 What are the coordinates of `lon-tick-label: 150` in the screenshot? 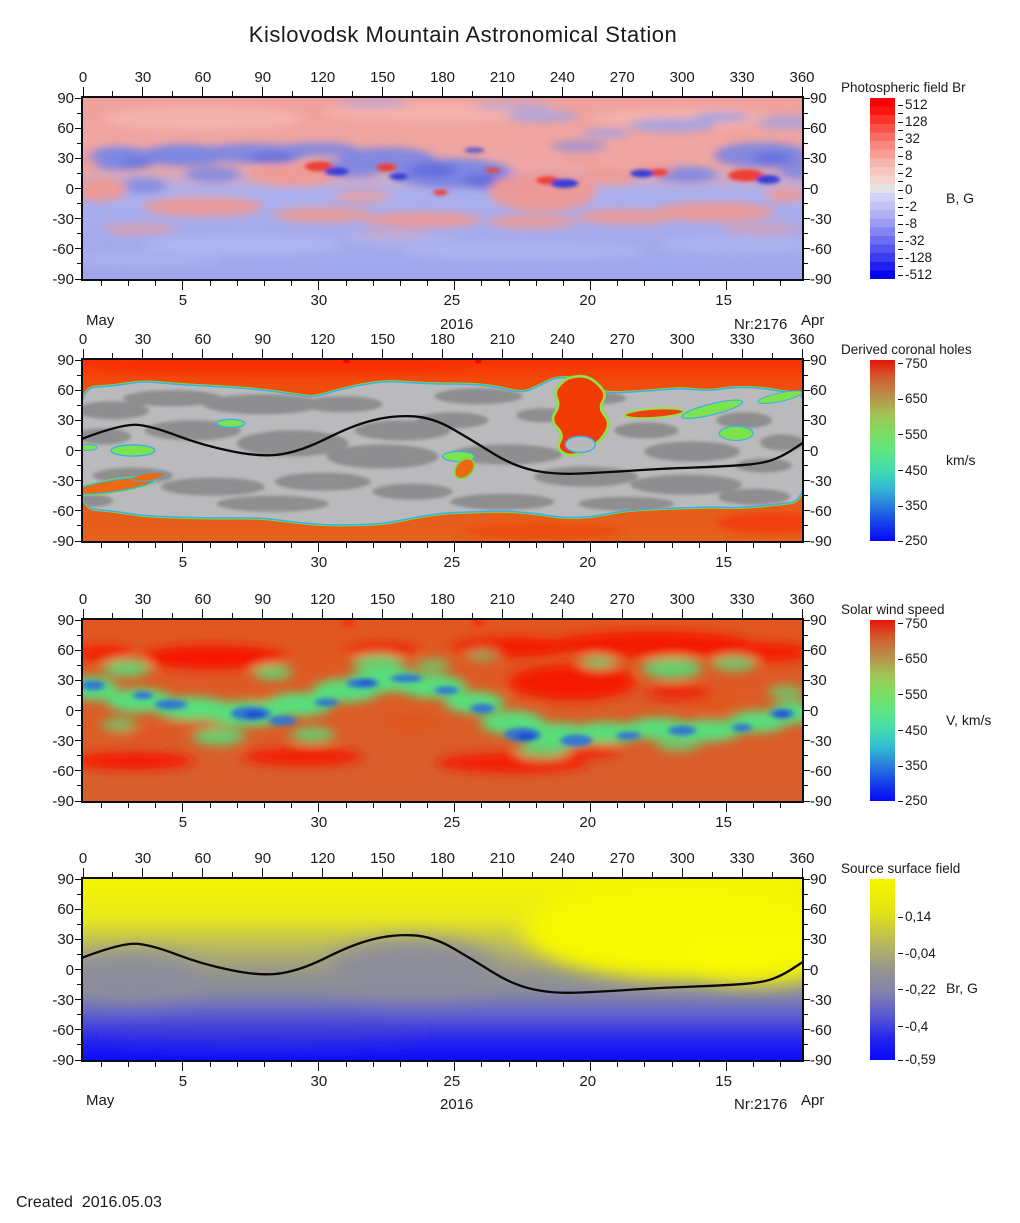 It's located at (383, 339).